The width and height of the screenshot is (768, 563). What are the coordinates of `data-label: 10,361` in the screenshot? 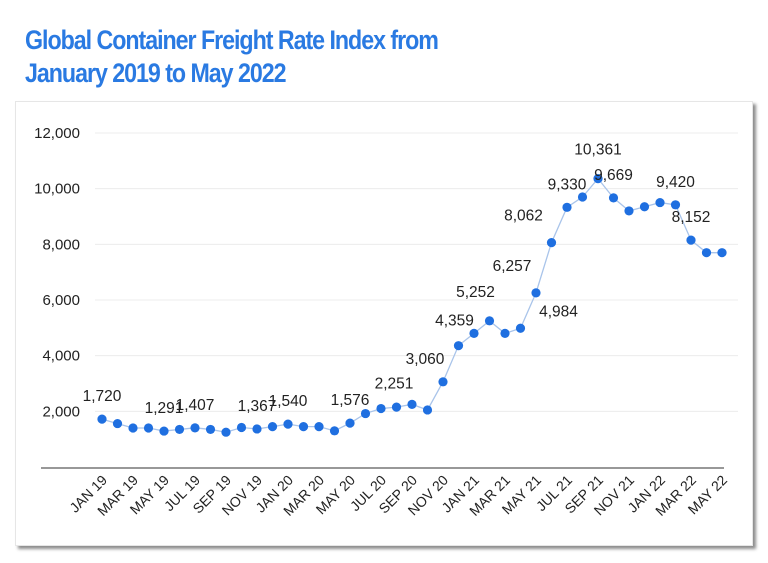 It's located at (597, 150).